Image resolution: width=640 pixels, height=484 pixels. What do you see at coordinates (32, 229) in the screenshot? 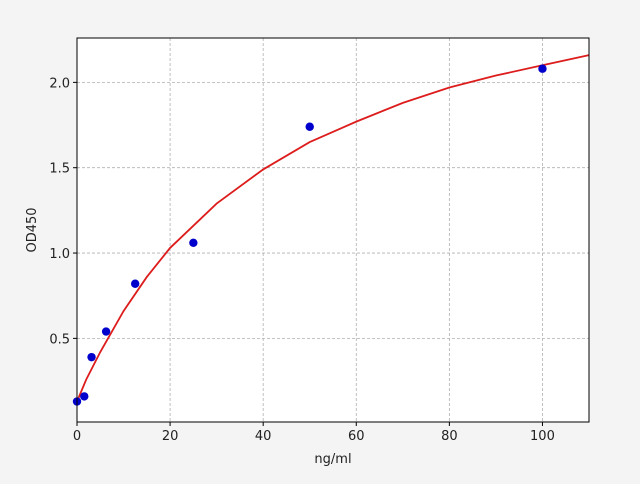
I see `y-axis-label: OD450` at bounding box center [32, 229].